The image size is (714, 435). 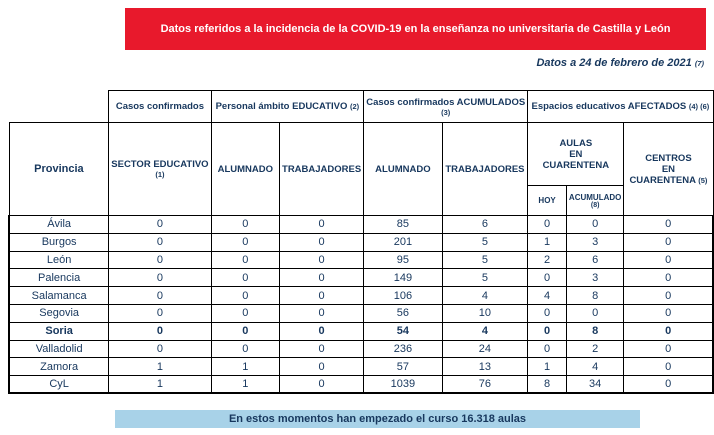 What do you see at coordinates (403, 349) in the screenshot?
I see `cell-value: 236` at bounding box center [403, 349].